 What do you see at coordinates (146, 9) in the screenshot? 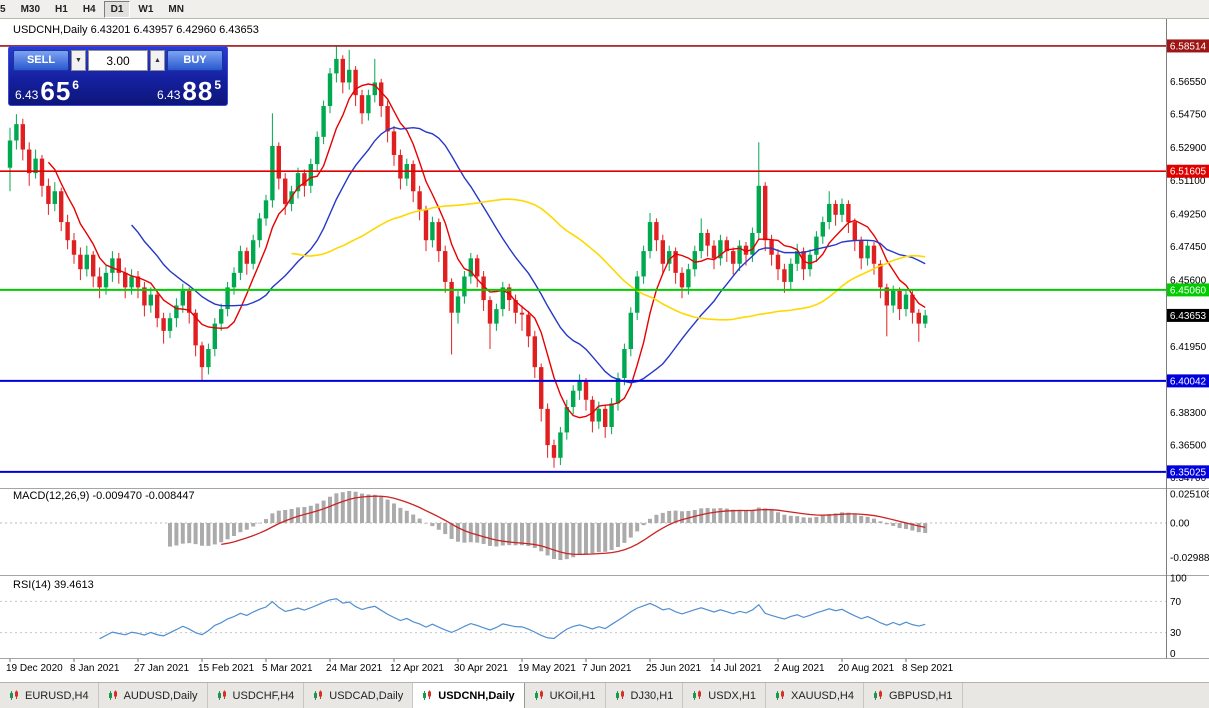
I see `timeframe-button-w1: W1` at bounding box center [146, 9].